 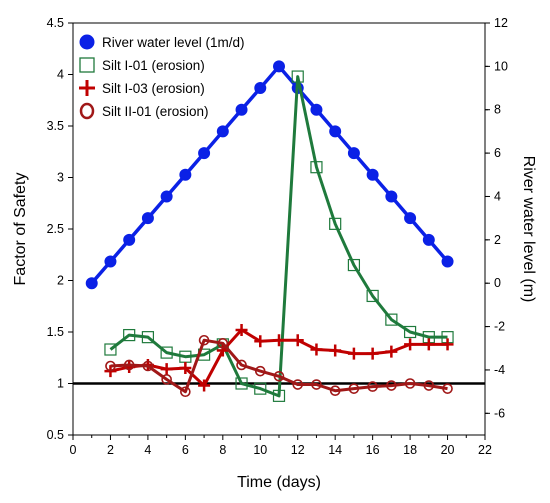 I want to click on legend-entry: Silt II-01 (erosion), so click(x=144, y=111).